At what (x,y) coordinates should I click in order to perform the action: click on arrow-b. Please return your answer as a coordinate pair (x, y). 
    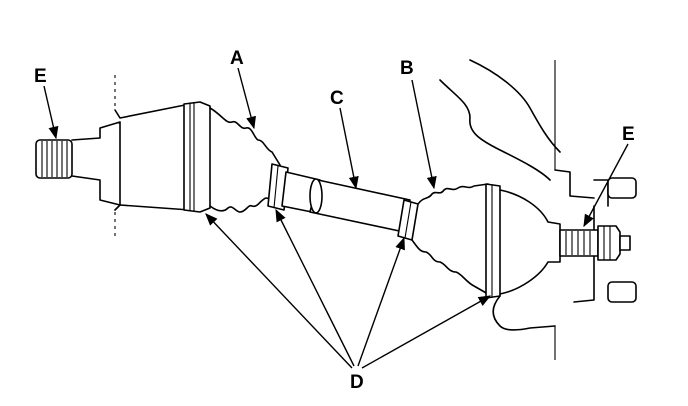
    Looking at the image, I should click on (424, 134).